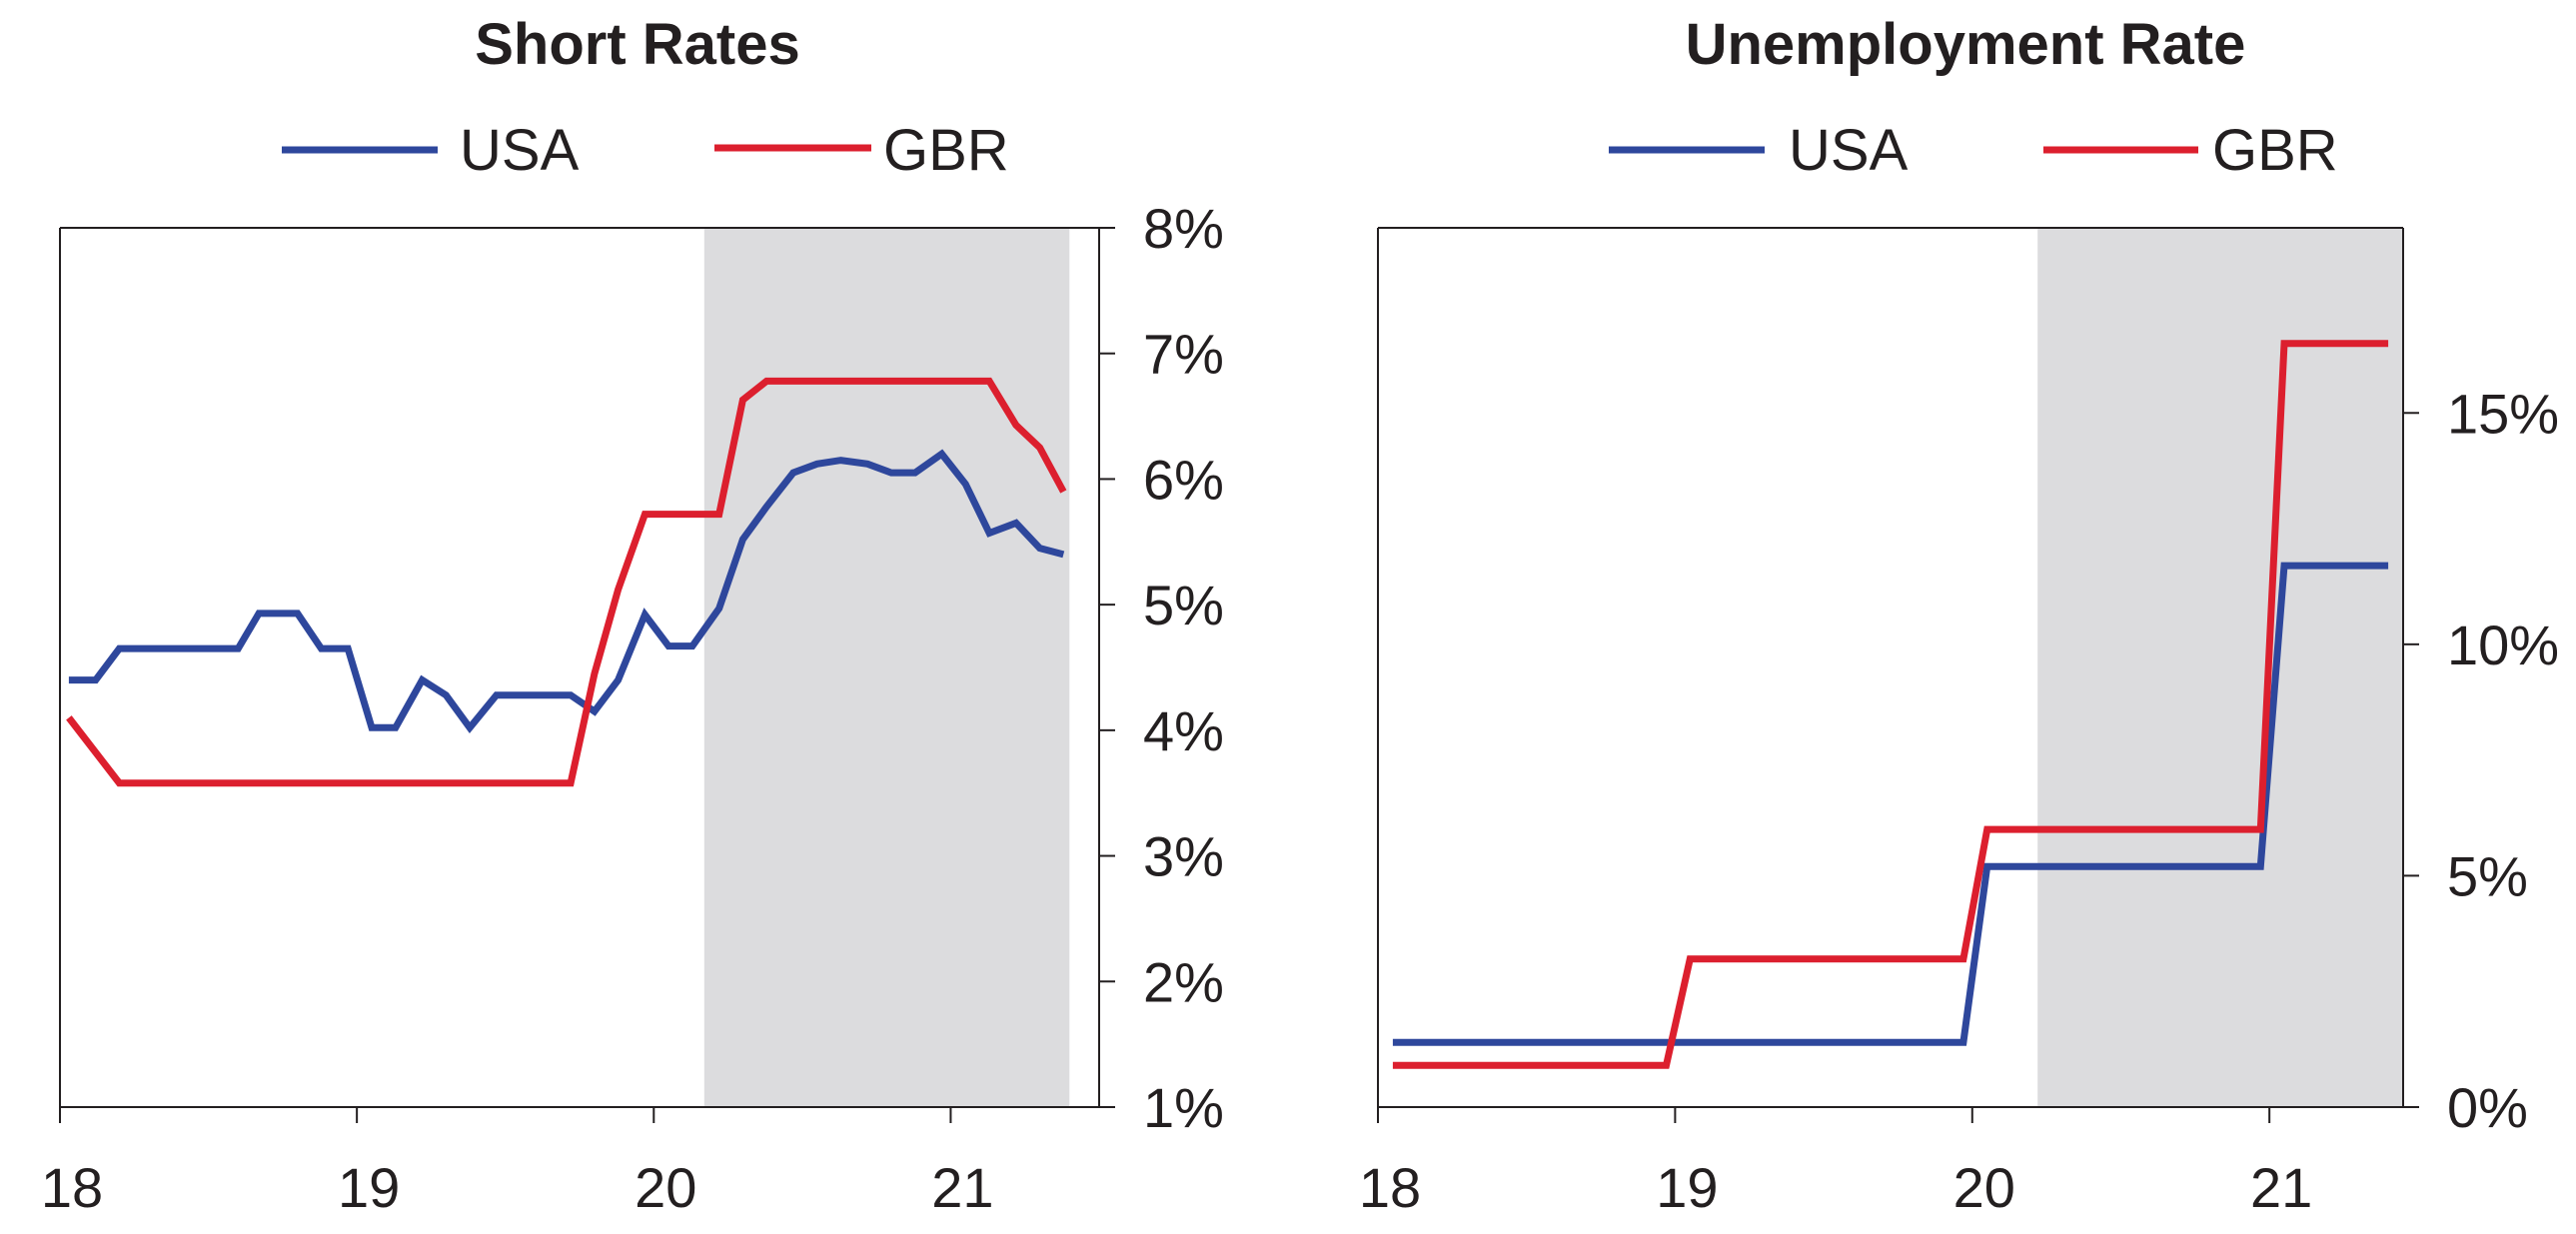  I want to click on y-tick-label: 10%, so click(2503, 645).